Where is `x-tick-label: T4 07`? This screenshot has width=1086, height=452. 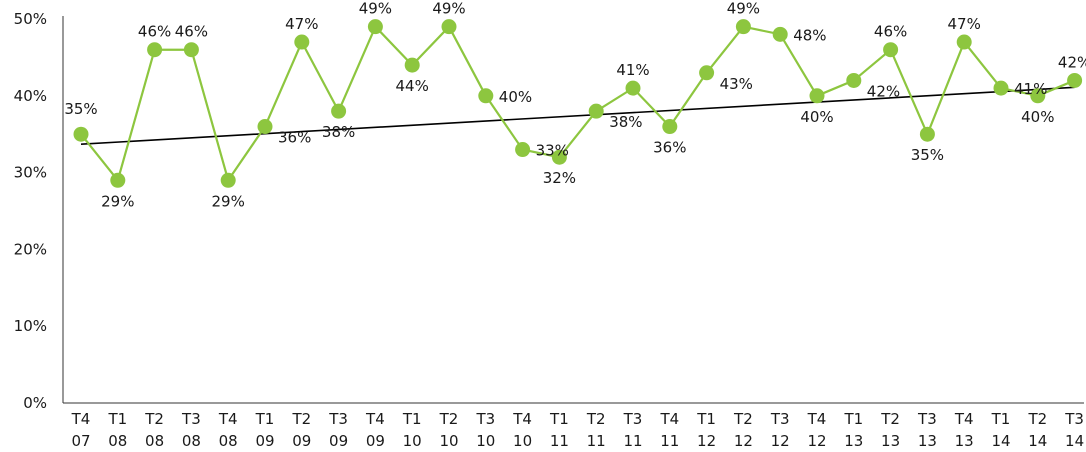
x-tick-label: T4 07 is located at coordinates (81, 430).